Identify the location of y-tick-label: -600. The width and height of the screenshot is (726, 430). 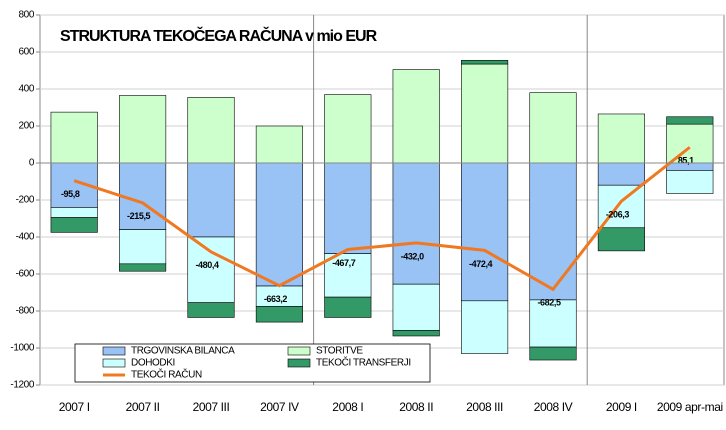
(25, 274).